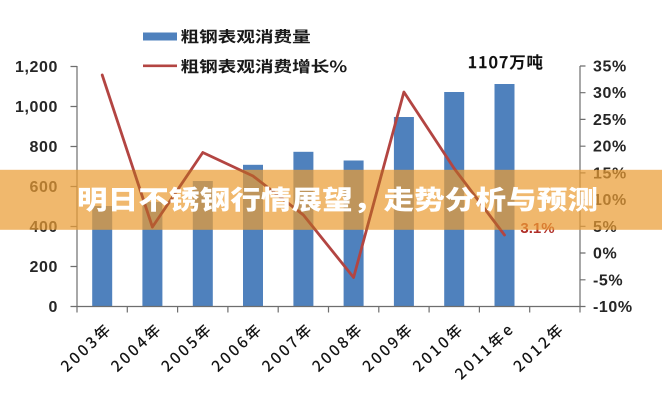 Image resolution: width=662 pixels, height=400 pixels. Describe the element at coordinates (54, 307) in the screenshot. I see `svg-text: 0` at that location.